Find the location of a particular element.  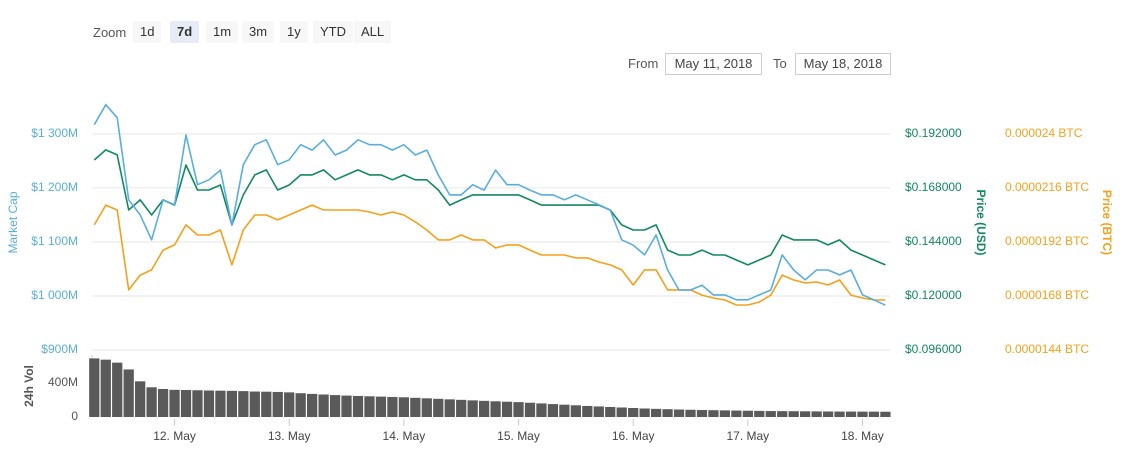

to-input: May 18, 2018 is located at coordinates (843, 64).